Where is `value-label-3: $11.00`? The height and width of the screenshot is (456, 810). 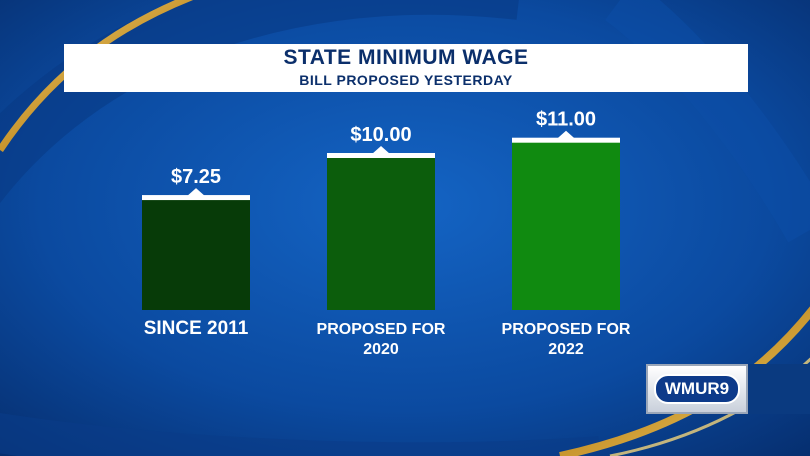
value-label-3: $11.00 is located at coordinates (566, 120).